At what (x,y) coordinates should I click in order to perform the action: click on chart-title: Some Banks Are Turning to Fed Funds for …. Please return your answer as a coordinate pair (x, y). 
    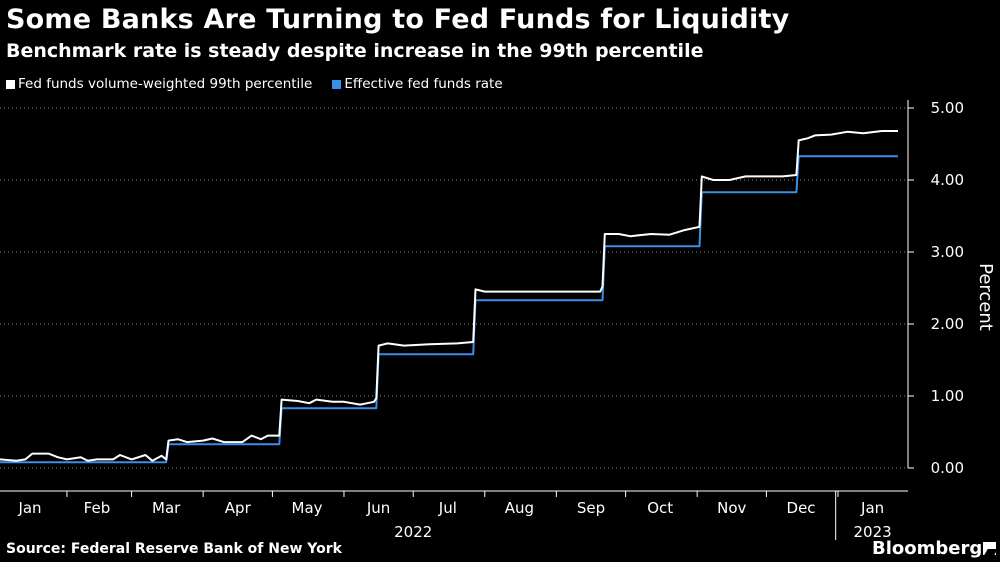
    Looking at the image, I should click on (398, 19).